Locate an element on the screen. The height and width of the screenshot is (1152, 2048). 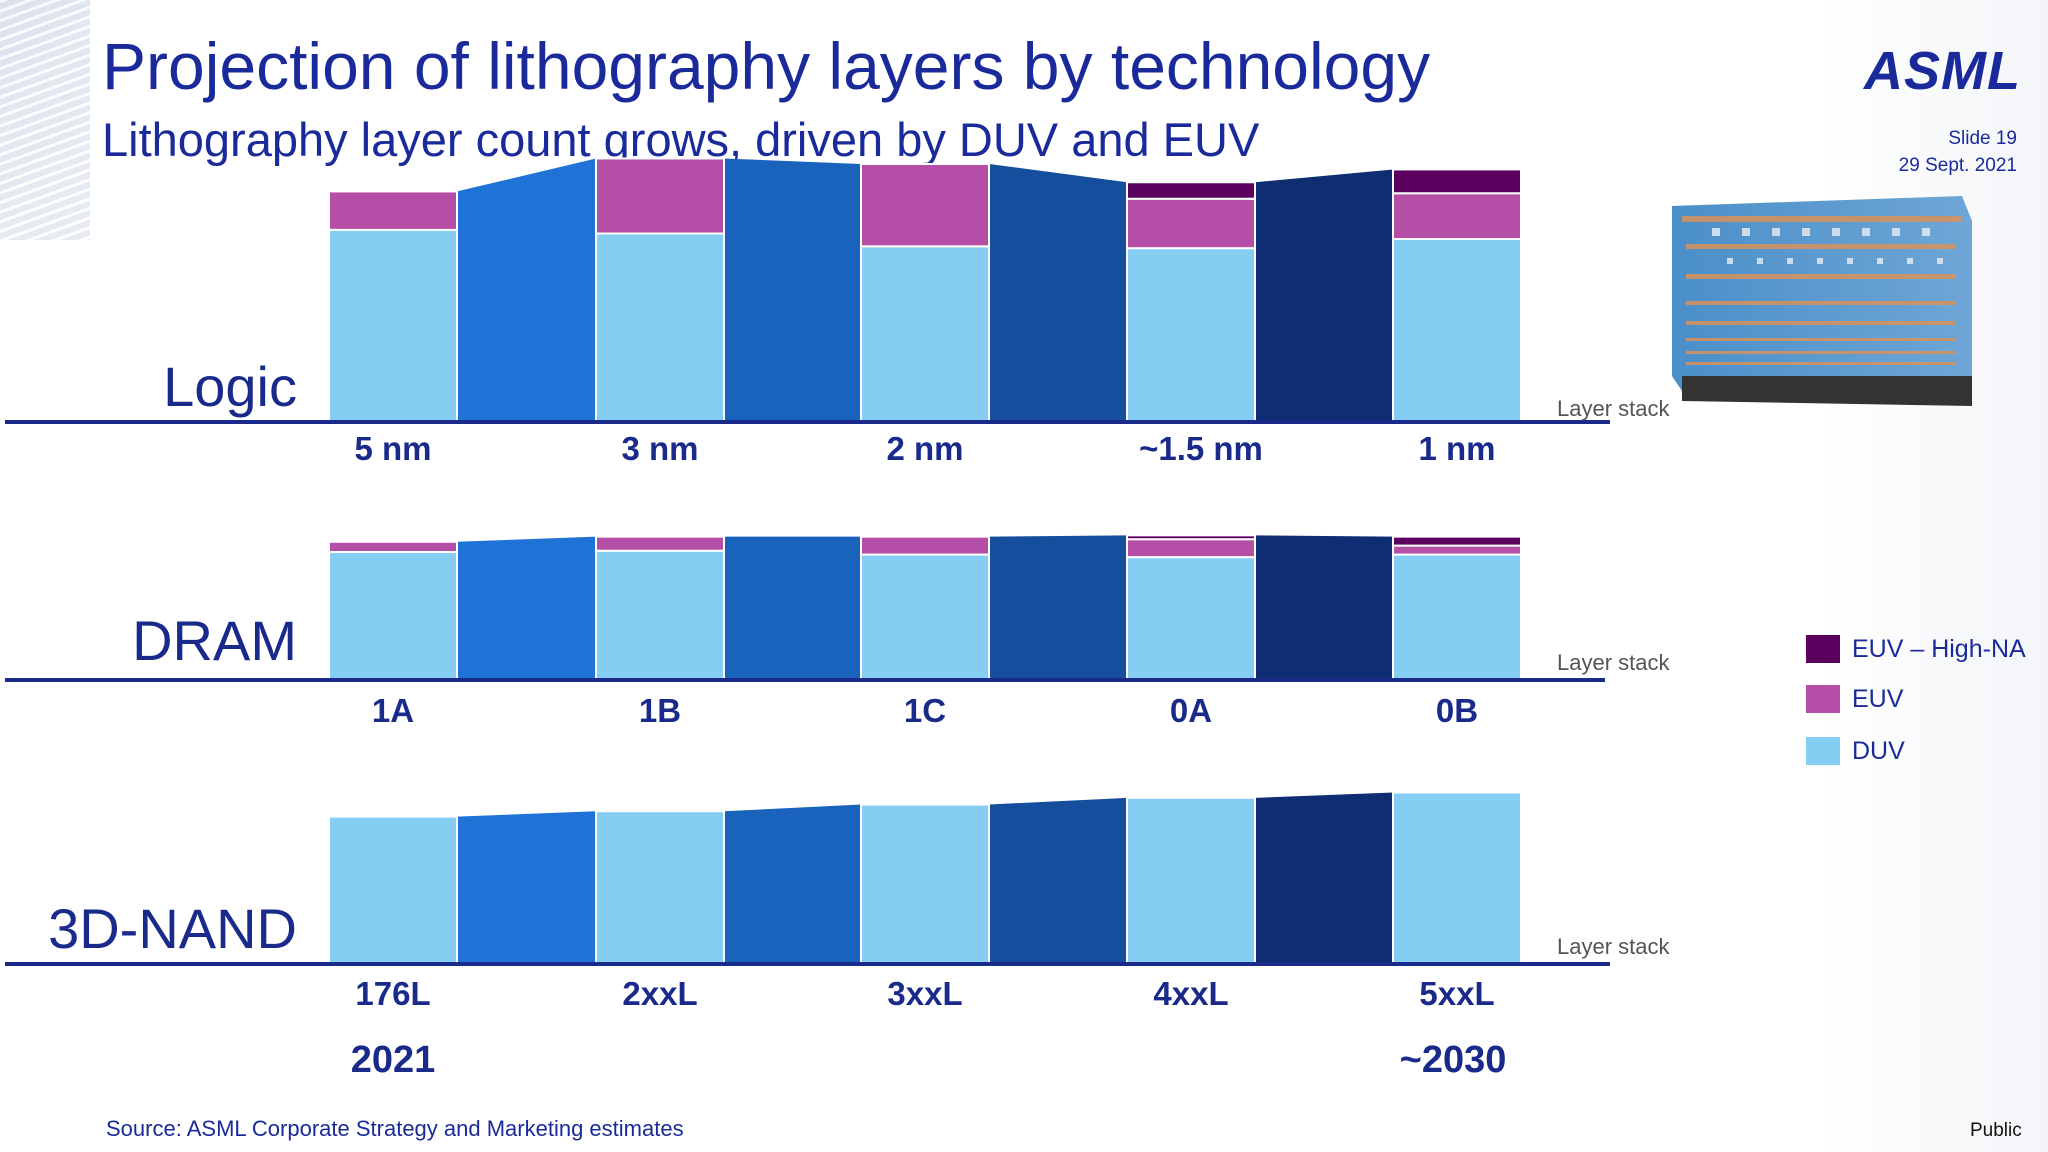
timeline-end: ~2030 is located at coordinates (1453, 1060).